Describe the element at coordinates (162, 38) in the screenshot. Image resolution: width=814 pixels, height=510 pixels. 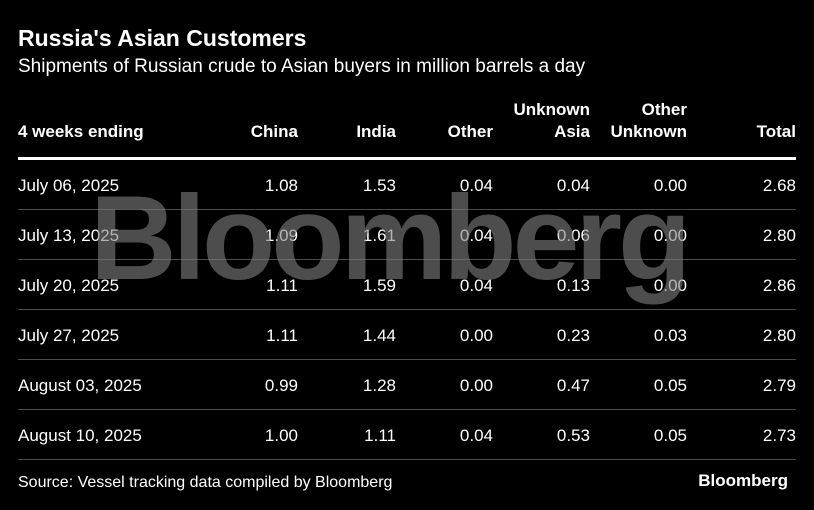
I see `chart-title: Russia's Asian Customers` at that location.